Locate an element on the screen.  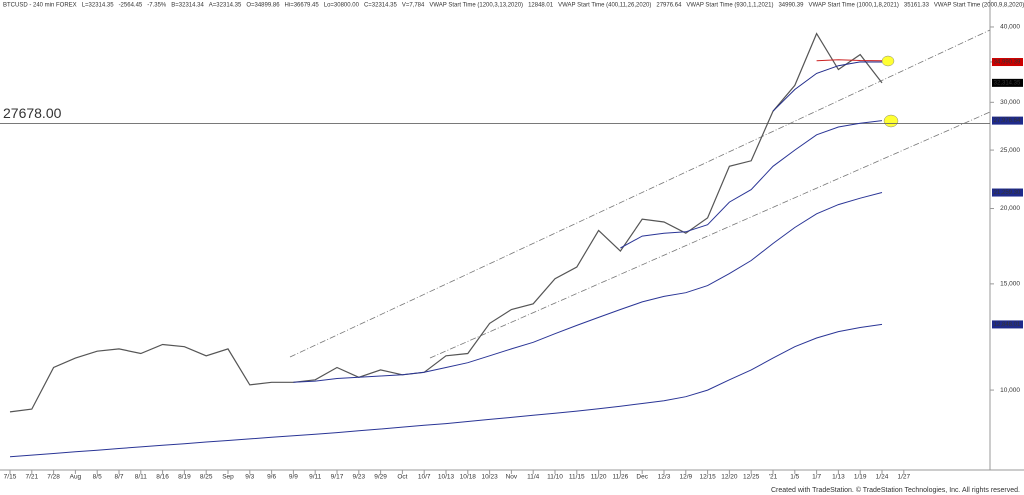
header-item: O=34899.86 is located at coordinates (263, 6).